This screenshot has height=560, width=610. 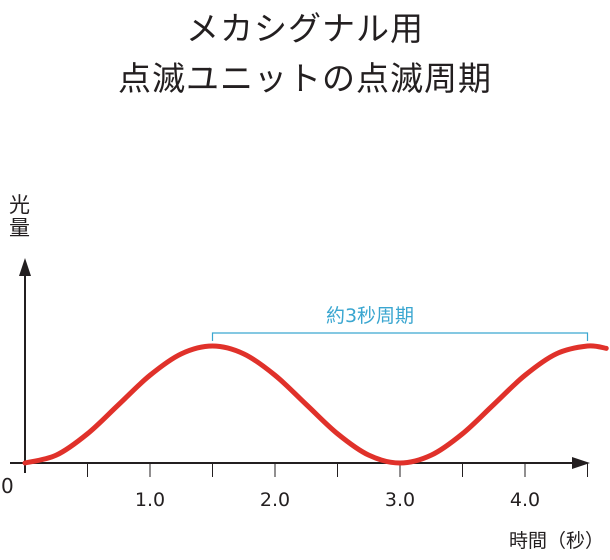 I want to click on x-tick-label: 1.0, so click(x=150, y=500).